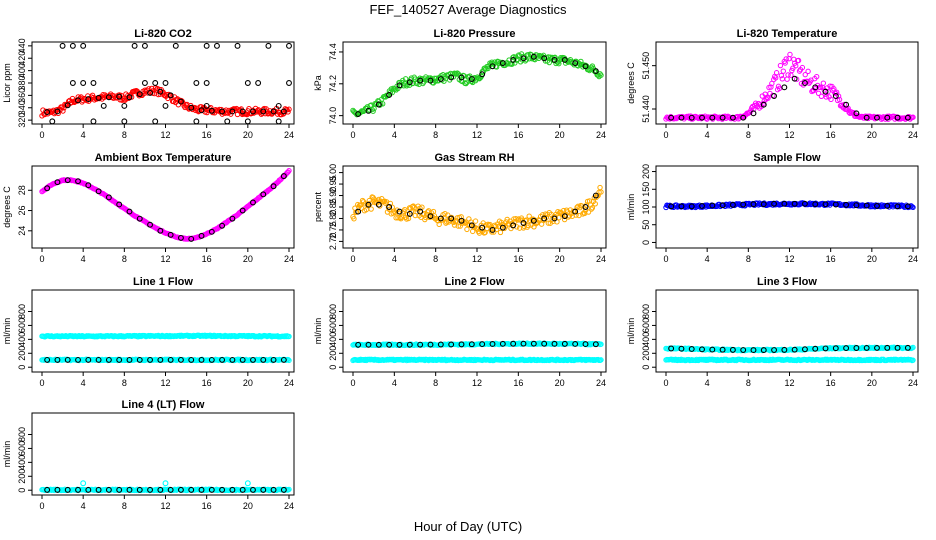  What do you see at coordinates (7, 207) in the screenshot?
I see `y-axis-label: degrees C` at bounding box center [7, 207].